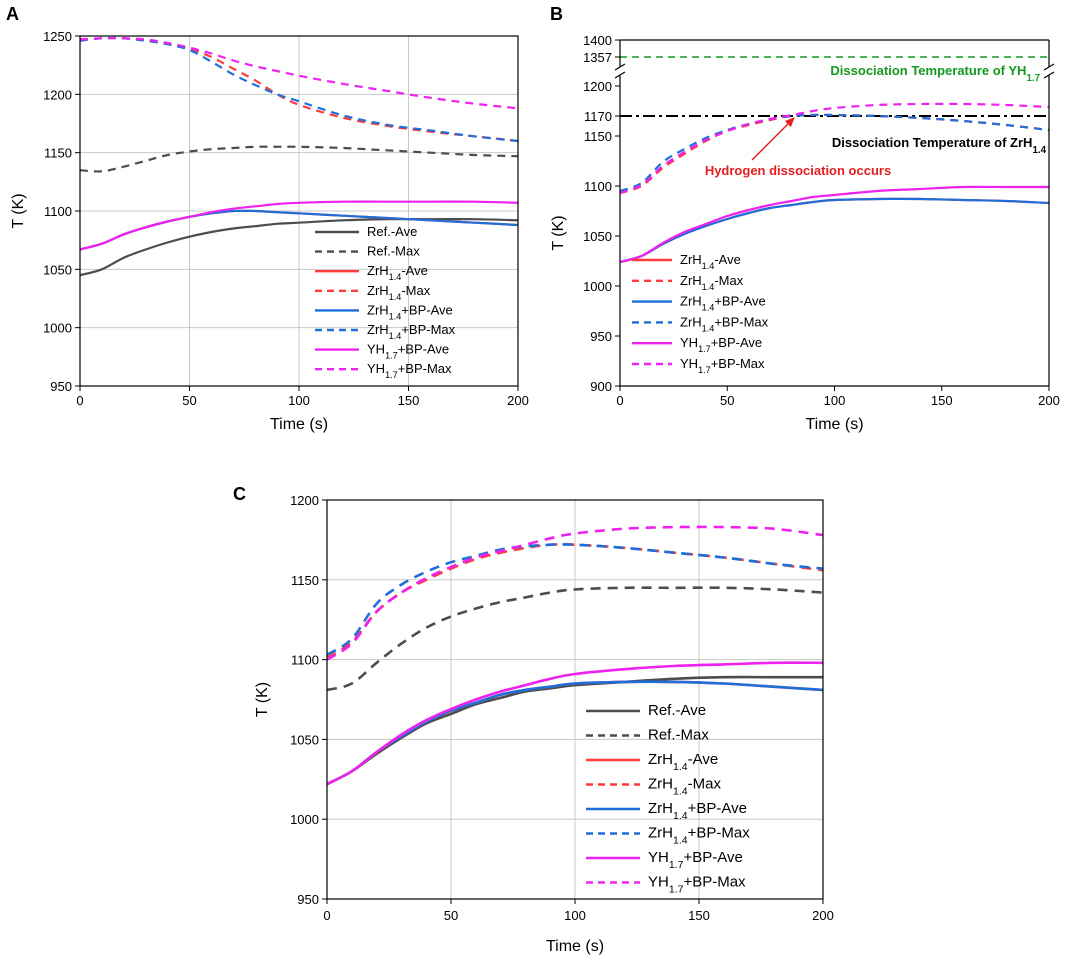 This screenshot has width=1065, height=965. What do you see at coordinates (597, 57) in the screenshot?
I see `y-tick-label: 1357` at bounding box center [597, 57].